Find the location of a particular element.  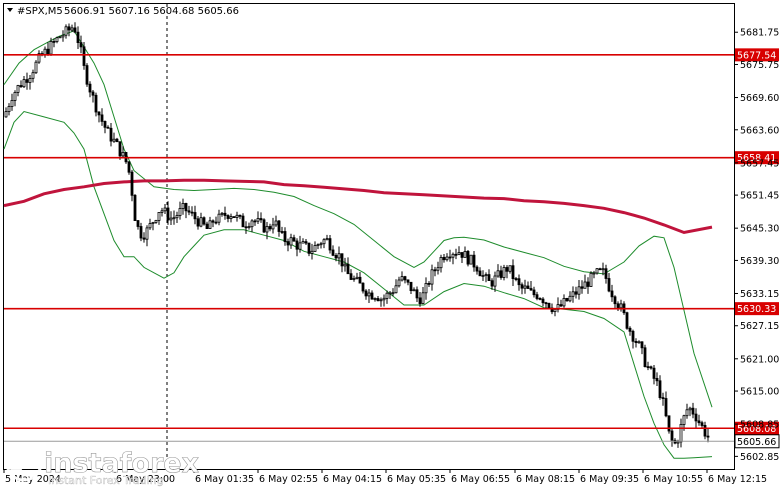

y-tick-label: 5602.85 is located at coordinates (759, 457).